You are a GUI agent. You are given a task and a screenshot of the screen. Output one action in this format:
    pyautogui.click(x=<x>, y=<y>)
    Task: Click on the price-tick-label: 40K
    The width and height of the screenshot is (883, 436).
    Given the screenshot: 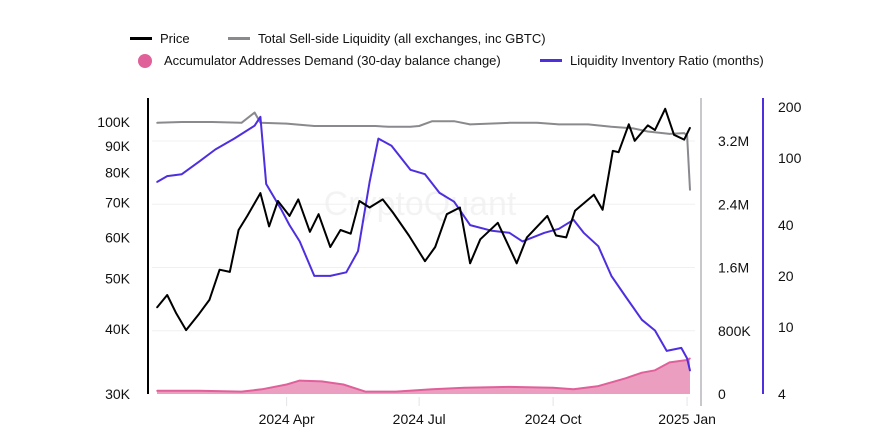 What is the action you would take?
    pyautogui.click(x=118, y=329)
    